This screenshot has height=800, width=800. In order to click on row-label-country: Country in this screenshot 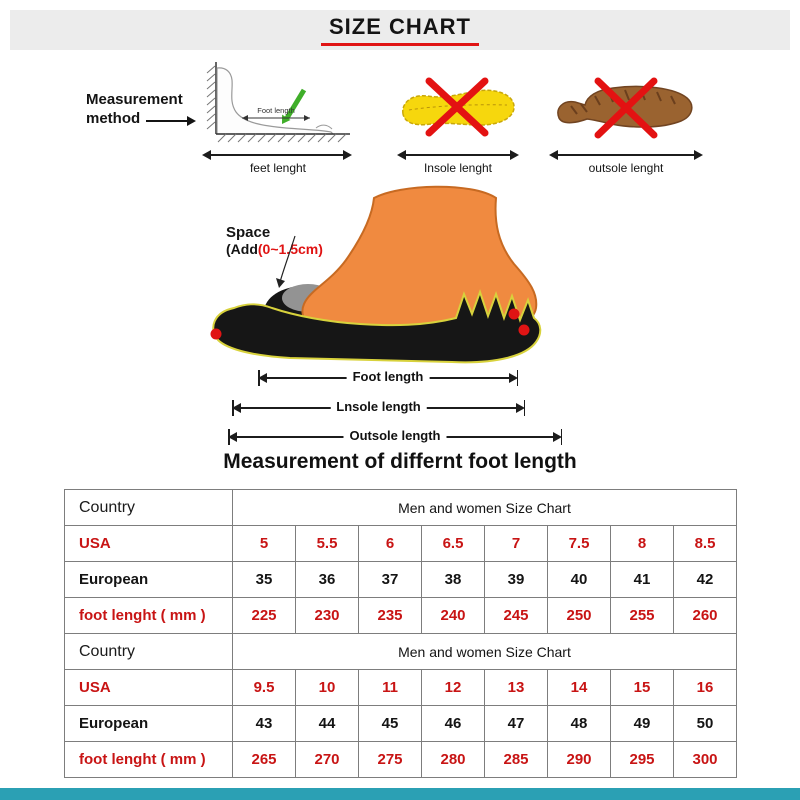, I will do `click(148, 651)`.